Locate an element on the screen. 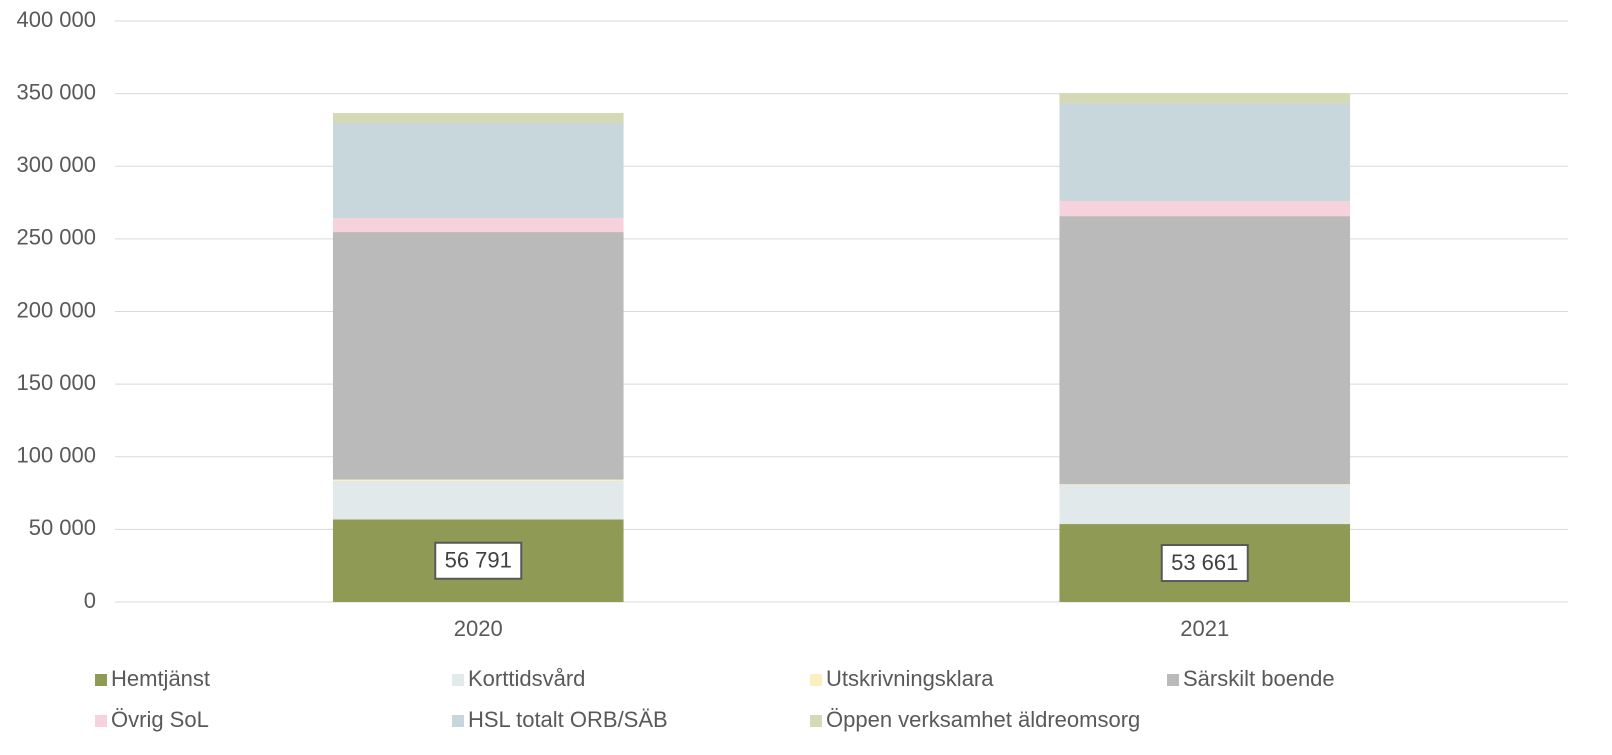 The image size is (1612, 755). value-label: 53 661 is located at coordinates (1204, 562).